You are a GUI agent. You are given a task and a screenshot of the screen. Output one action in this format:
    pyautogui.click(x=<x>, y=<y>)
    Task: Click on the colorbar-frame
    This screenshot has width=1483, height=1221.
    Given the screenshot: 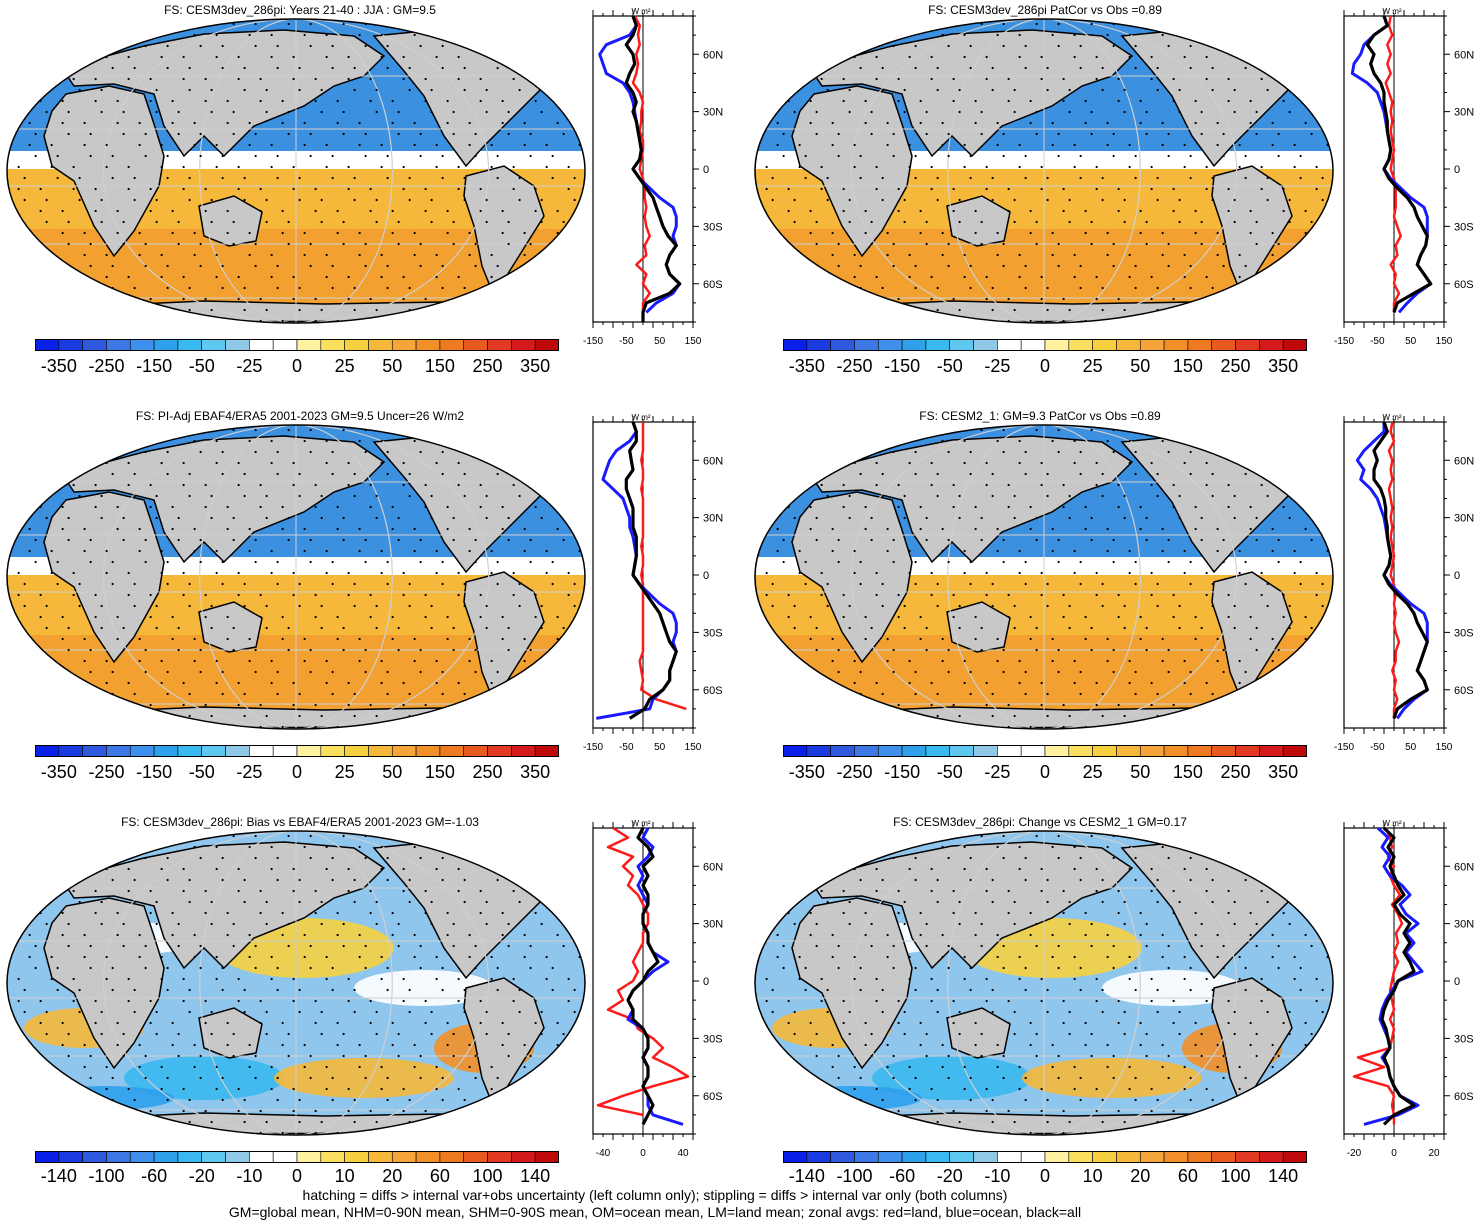 What is the action you would take?
    pyautogui.click(x=1045, y=1157)
    